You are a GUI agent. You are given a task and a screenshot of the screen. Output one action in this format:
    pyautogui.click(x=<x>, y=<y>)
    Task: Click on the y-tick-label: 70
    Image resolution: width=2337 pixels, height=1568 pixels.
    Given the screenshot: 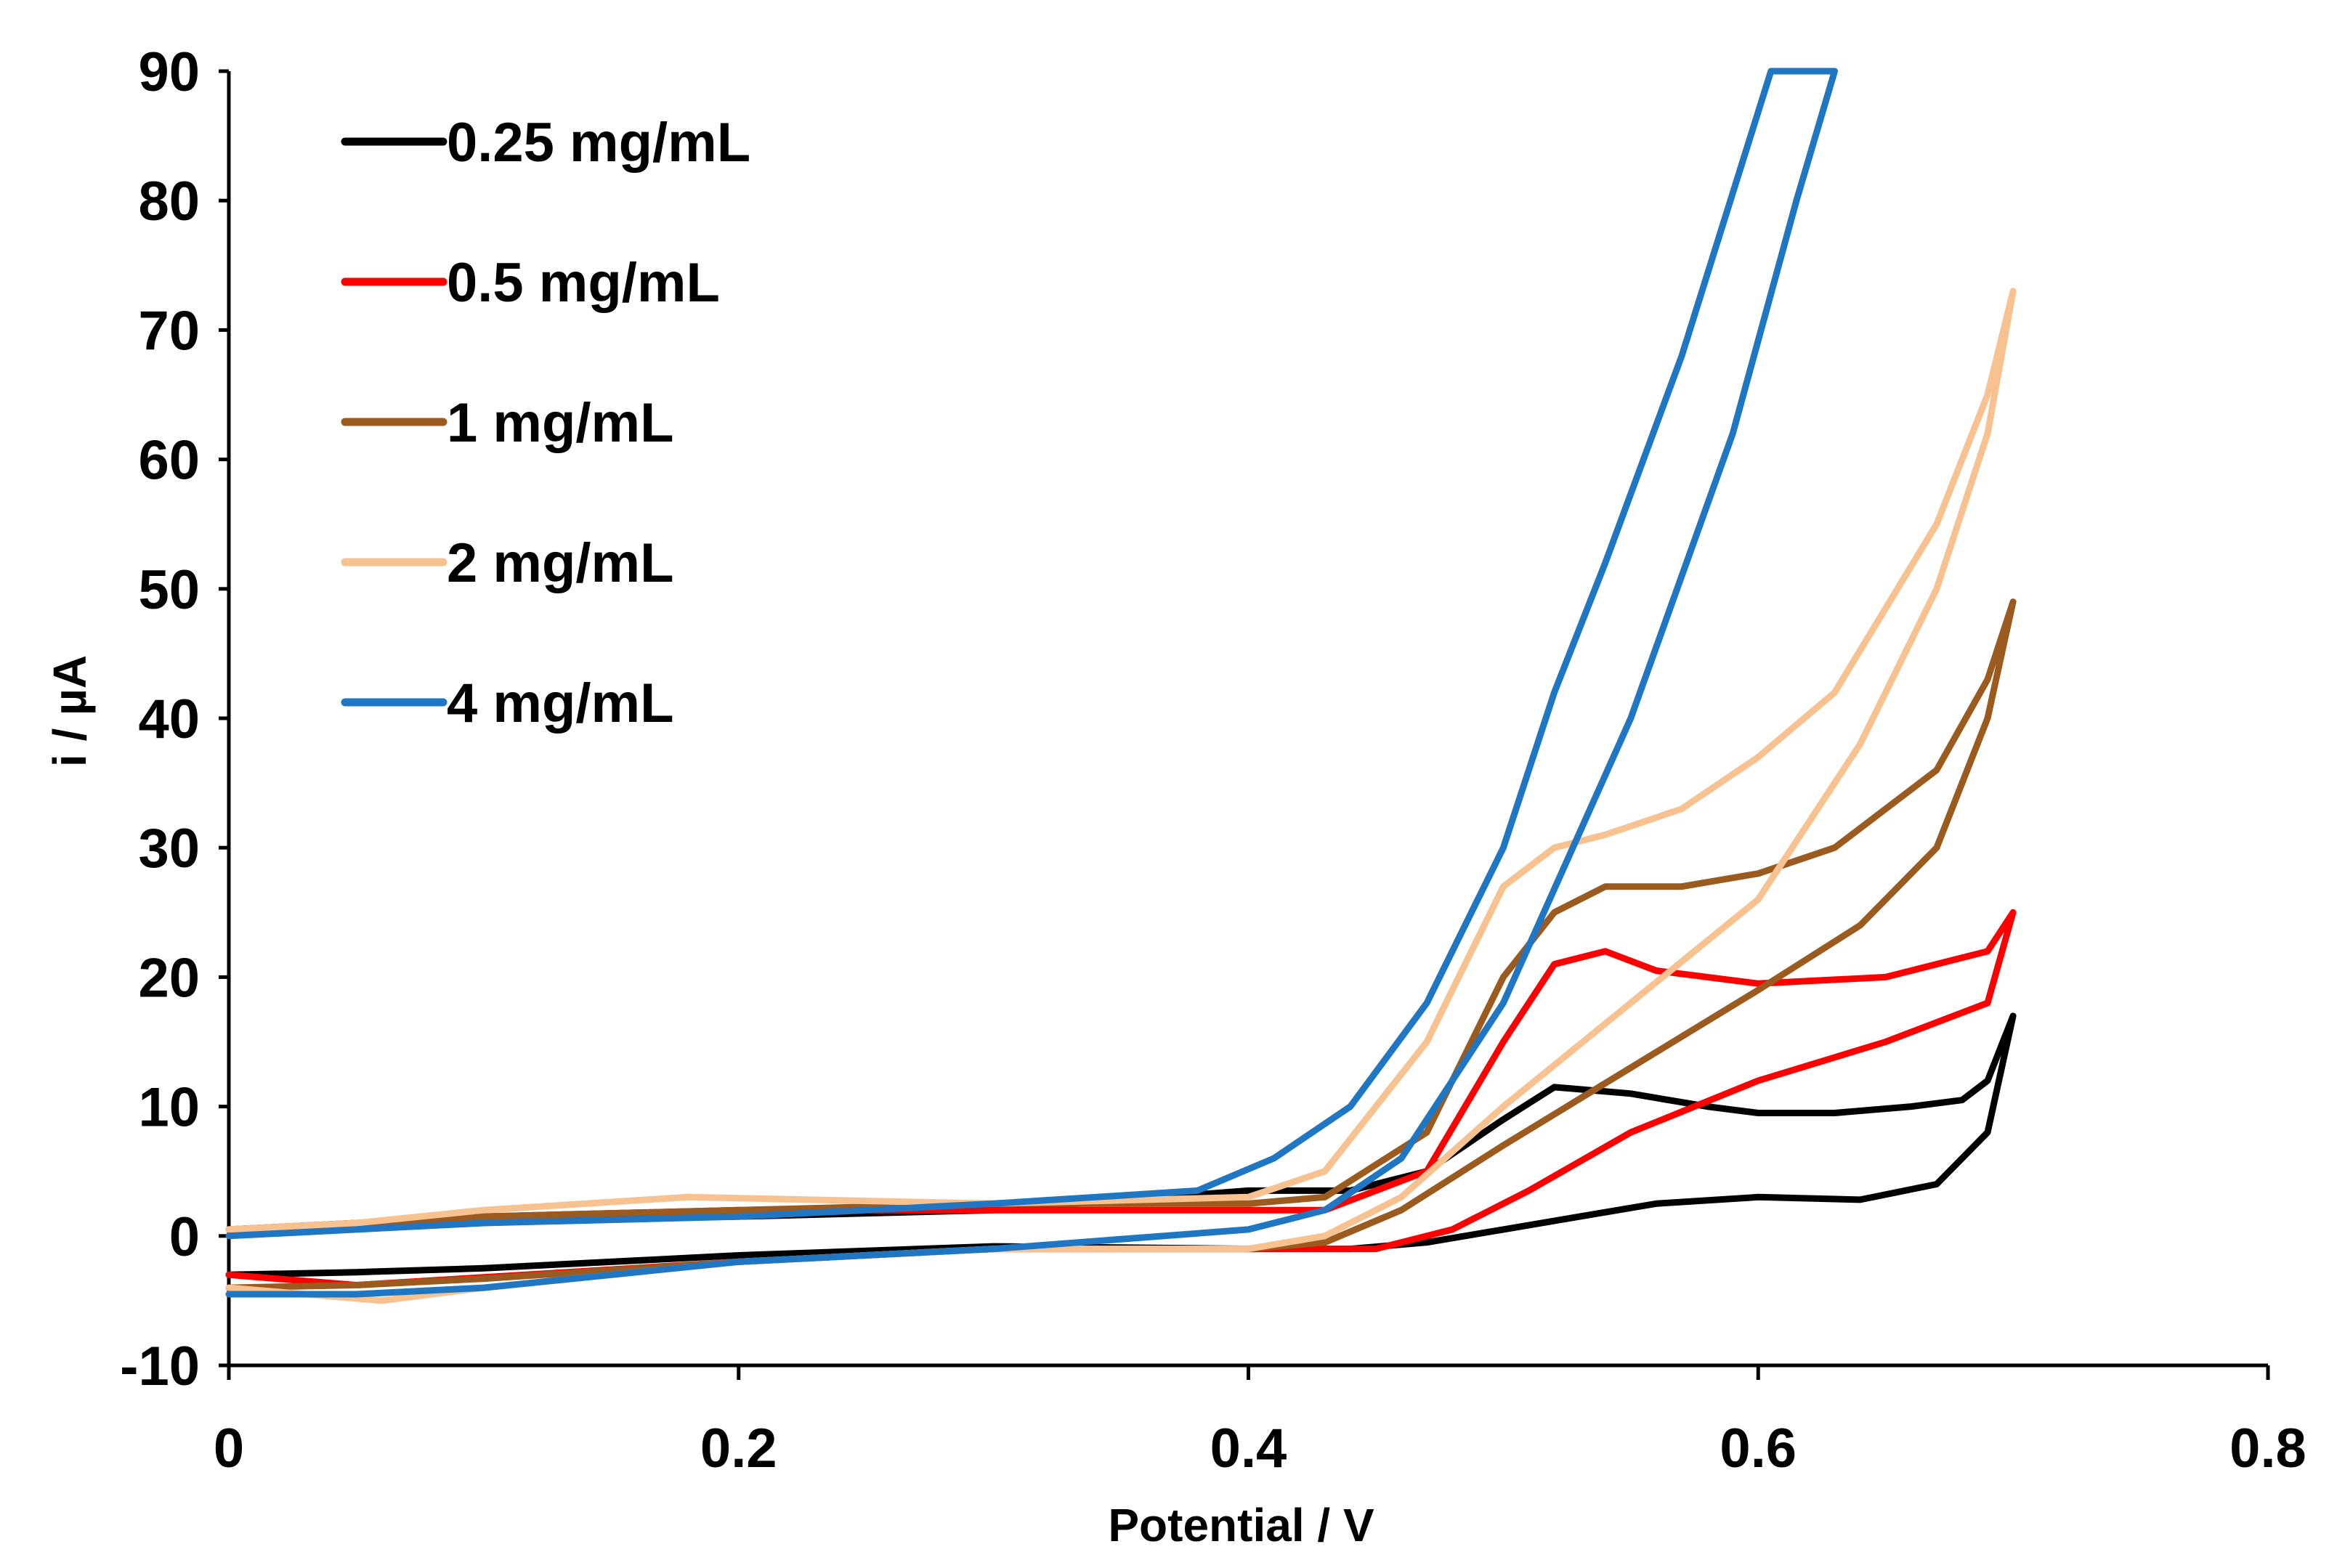 What is the action you would take?
    pyautogui.click(x=169, y=331)
    